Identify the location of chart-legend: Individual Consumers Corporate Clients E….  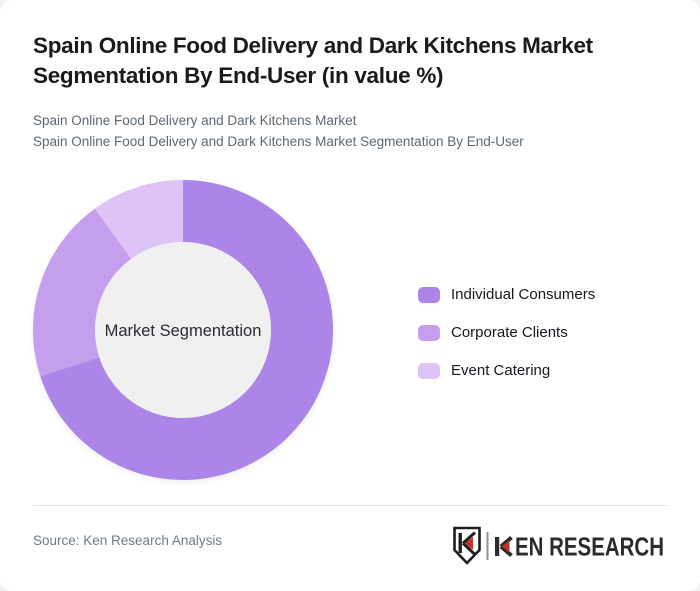
(506, 333).